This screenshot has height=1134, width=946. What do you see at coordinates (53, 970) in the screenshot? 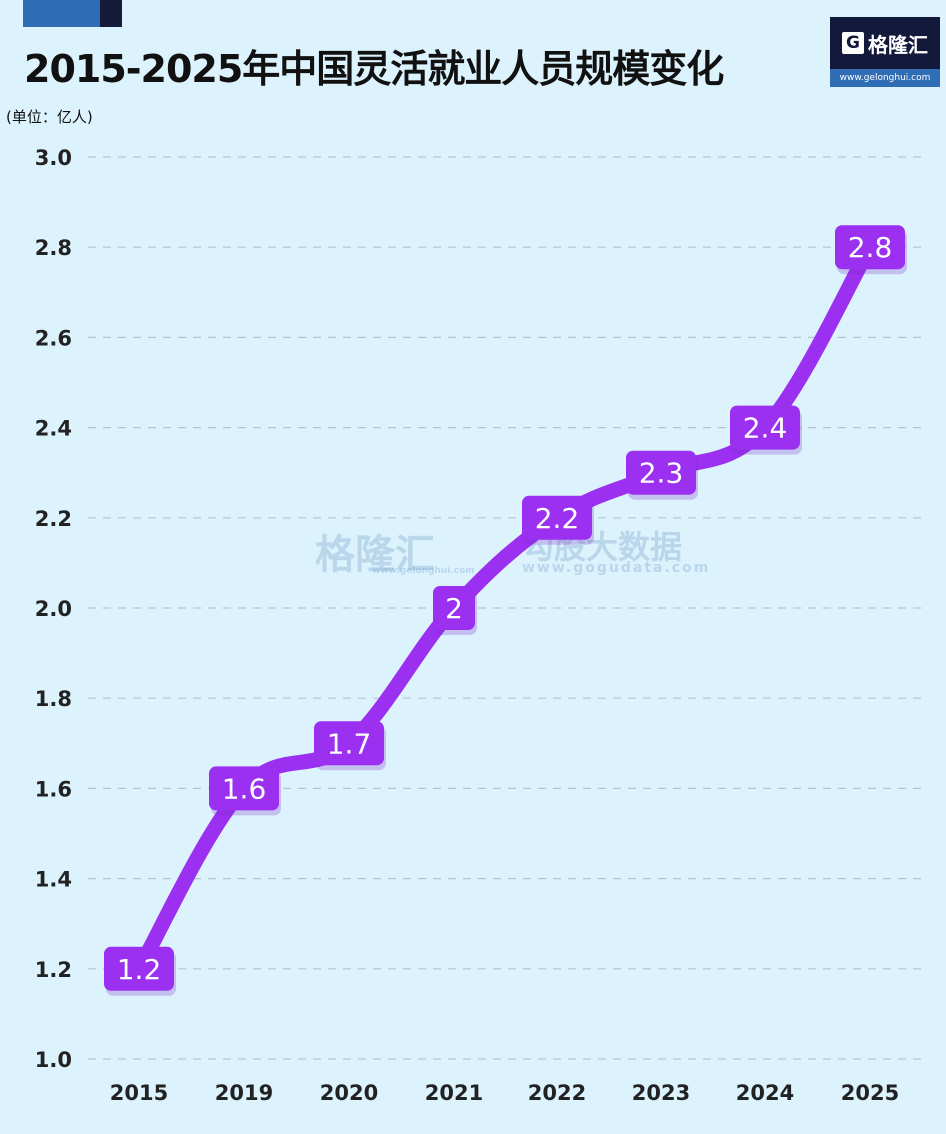
I see `y-tick-label: 1.2` at bounding box center [53, 970].